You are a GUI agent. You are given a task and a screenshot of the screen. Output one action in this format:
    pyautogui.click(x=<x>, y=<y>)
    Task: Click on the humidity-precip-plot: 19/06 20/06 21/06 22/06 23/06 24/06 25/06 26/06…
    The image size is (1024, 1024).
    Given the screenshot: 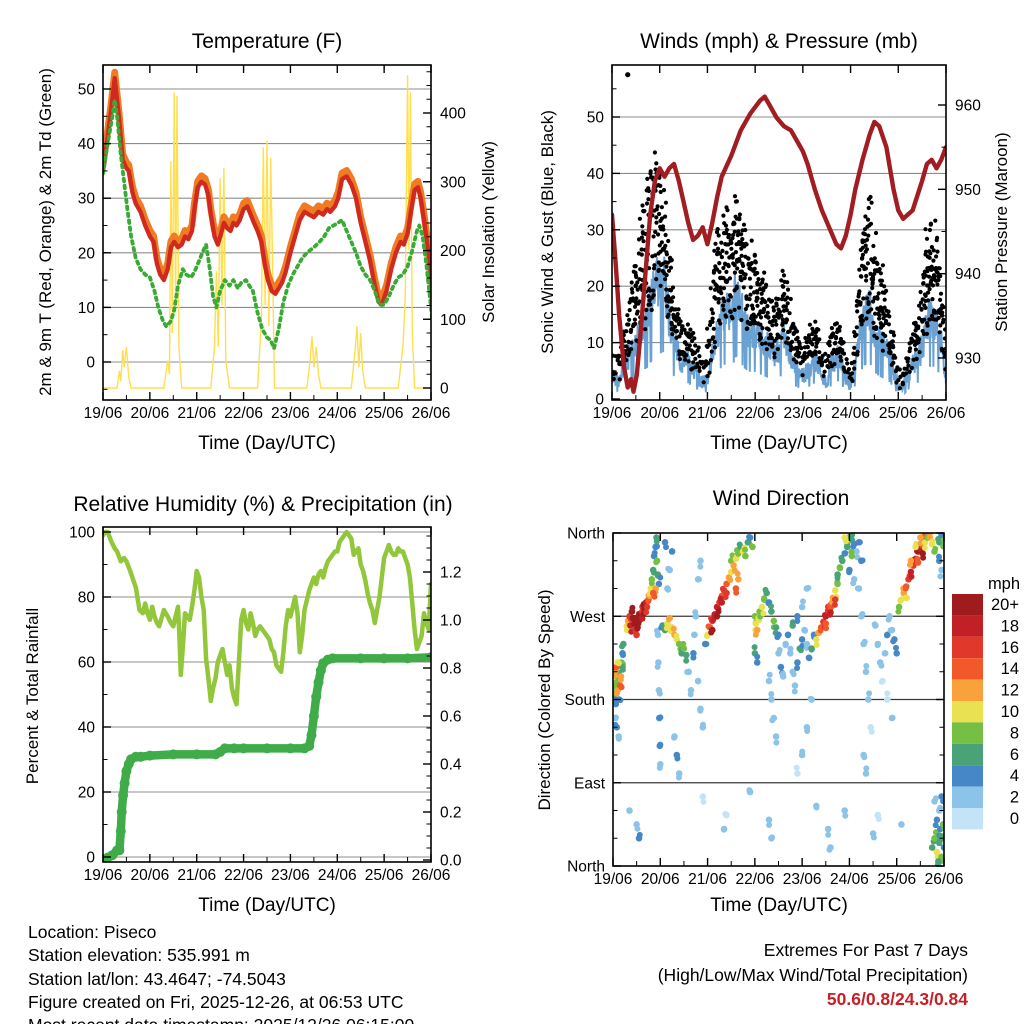 What is the action you would take?
    pyautogui.click(x=265, y=705)
    